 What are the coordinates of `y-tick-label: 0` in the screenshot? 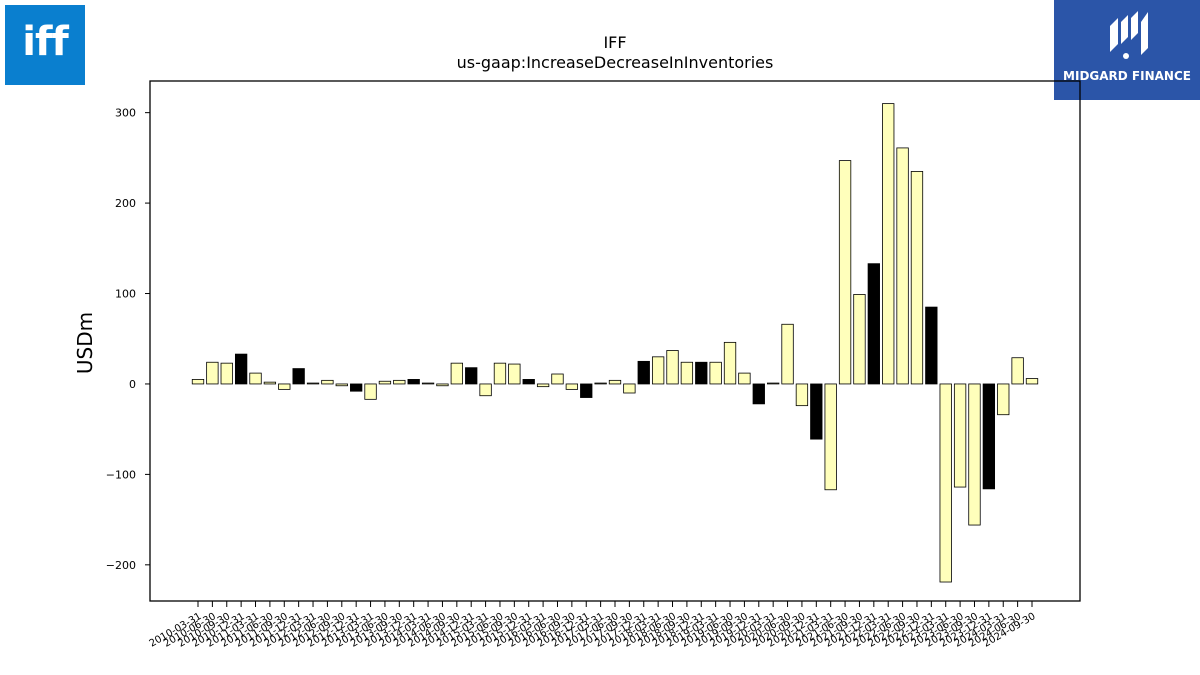 It's located at (132, 384).